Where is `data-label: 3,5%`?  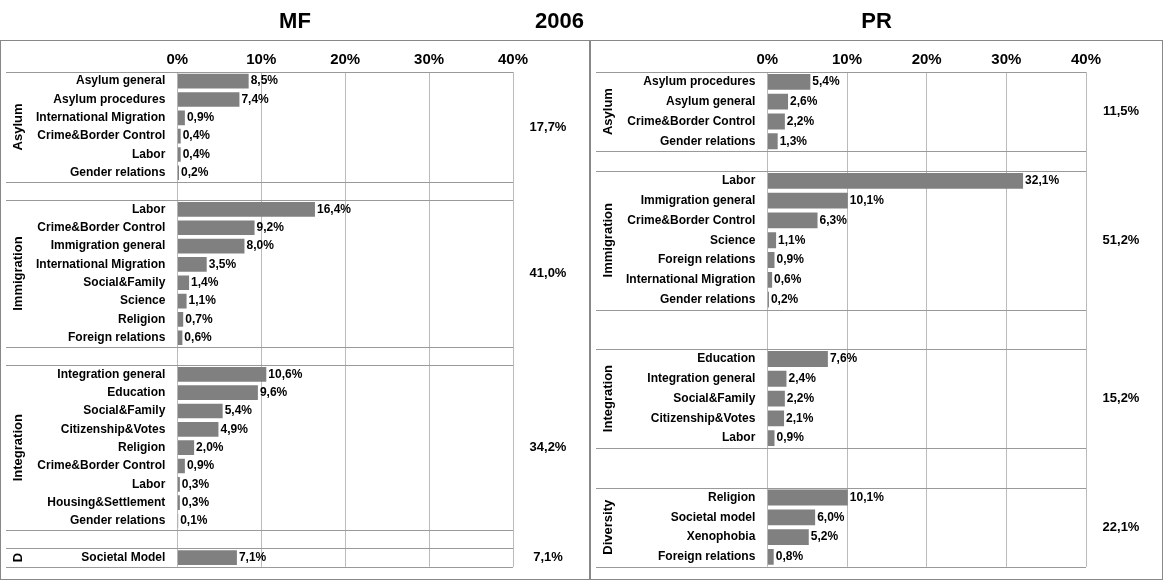 data-label: 3,5% is located at coordinates (222, 263).